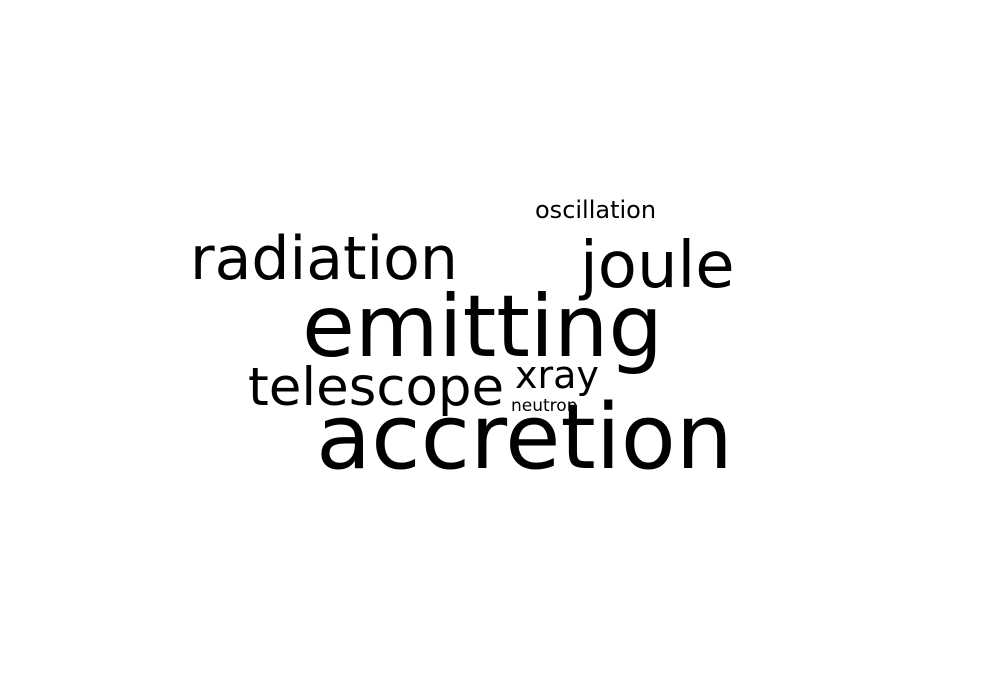 Image resolution: width=1000 pixels, height=700 pixels. Describe the element at coordinates (596, 210) in the screenshot. I see `word-oscillation: oscillation` at that location.